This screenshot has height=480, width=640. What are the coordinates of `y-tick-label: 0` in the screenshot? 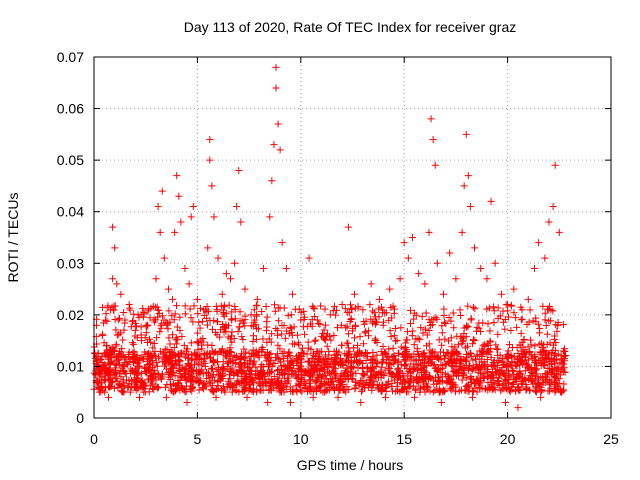 It's located at (80, 418).